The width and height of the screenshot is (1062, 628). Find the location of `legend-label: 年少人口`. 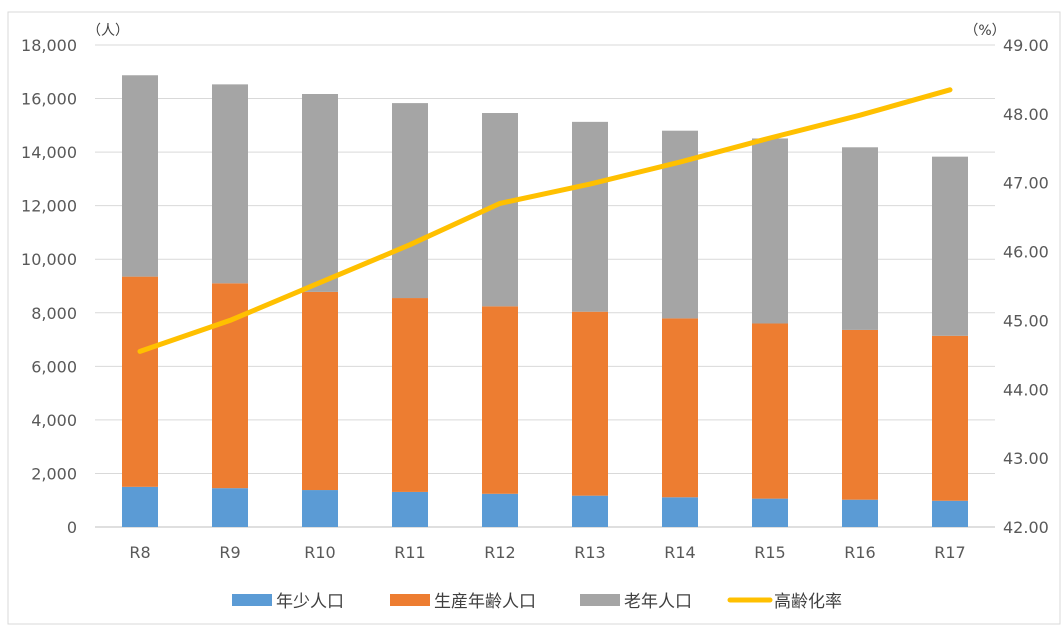

legend-label: 年少人口 is located at coordinates (310, 602).